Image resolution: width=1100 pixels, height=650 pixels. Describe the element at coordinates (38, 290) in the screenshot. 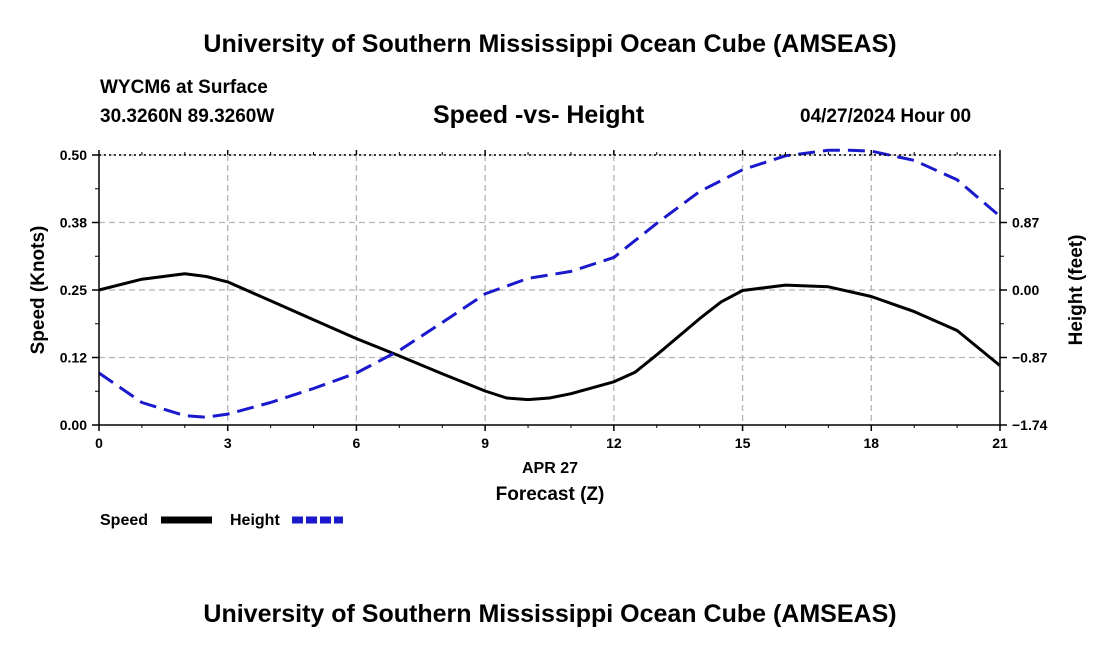

I see `y-axis-label: Speed (Knots)` at that location.